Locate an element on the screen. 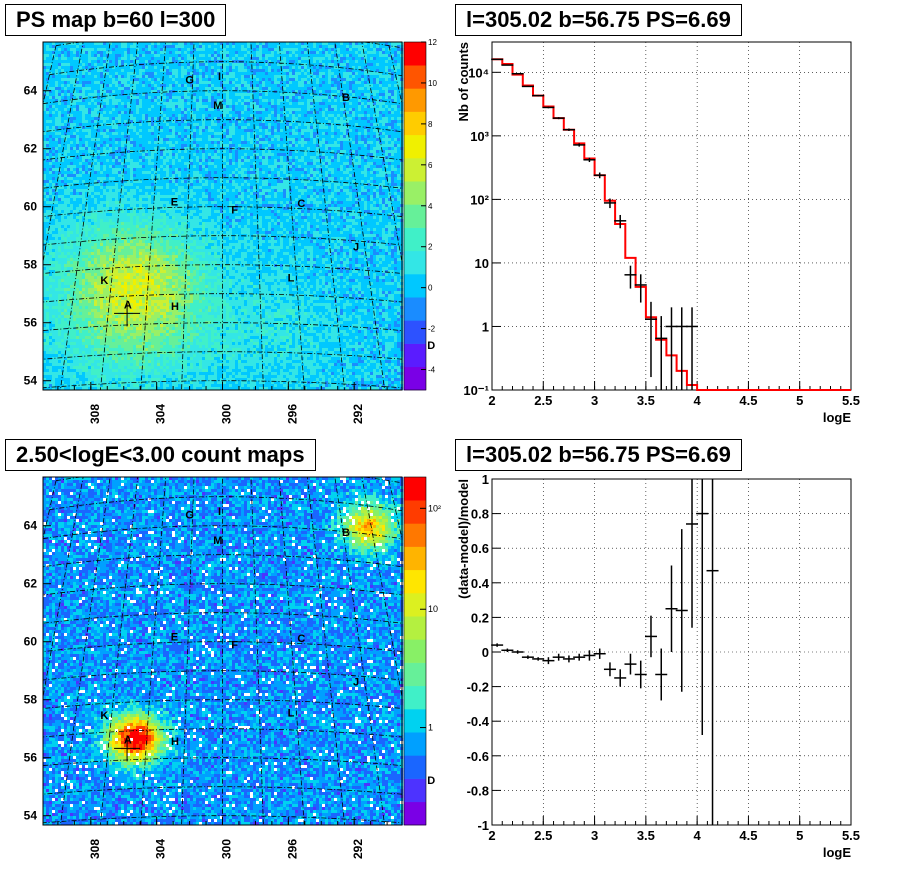 The width and height of the screenshot is (898, 876). y-tick-label: 10² is located at coordinates (479, 199).